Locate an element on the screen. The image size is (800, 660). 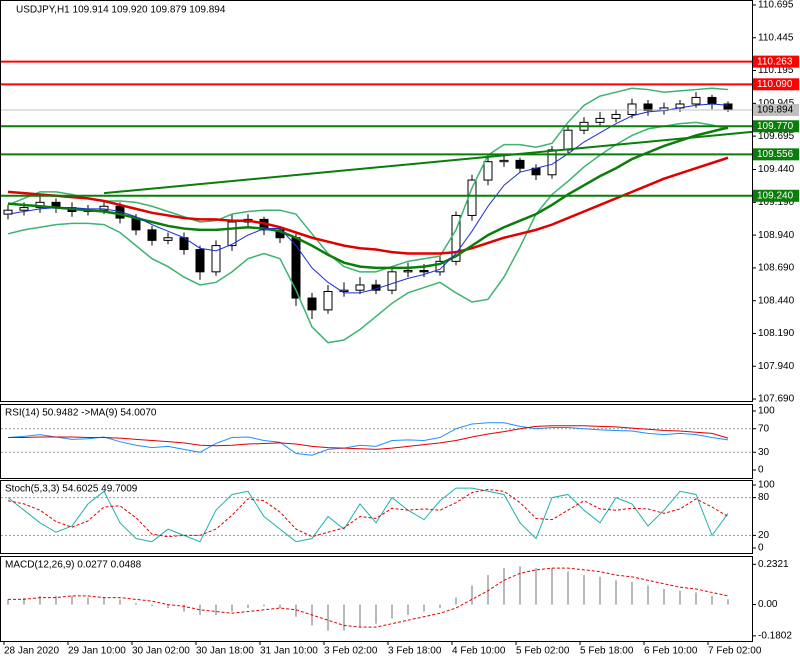
y-tick-label: 108.690 is located at coordinates (776, 268).